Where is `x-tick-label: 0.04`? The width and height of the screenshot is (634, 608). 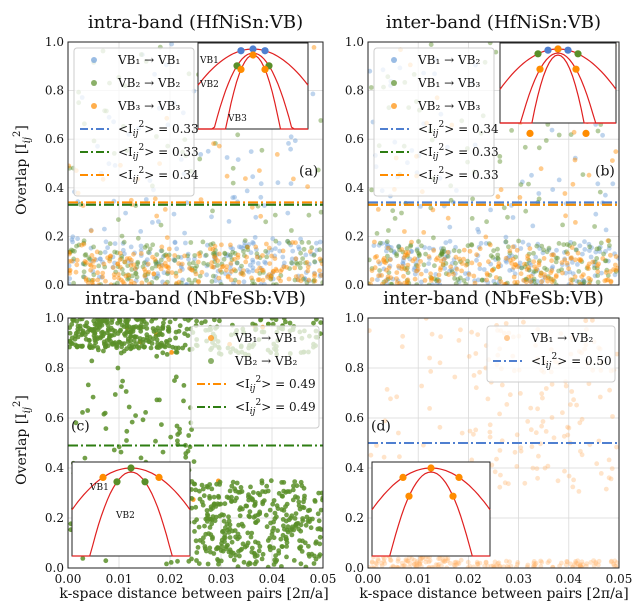
x-tick-label: 0.04 is located at coordinates (272, 579).